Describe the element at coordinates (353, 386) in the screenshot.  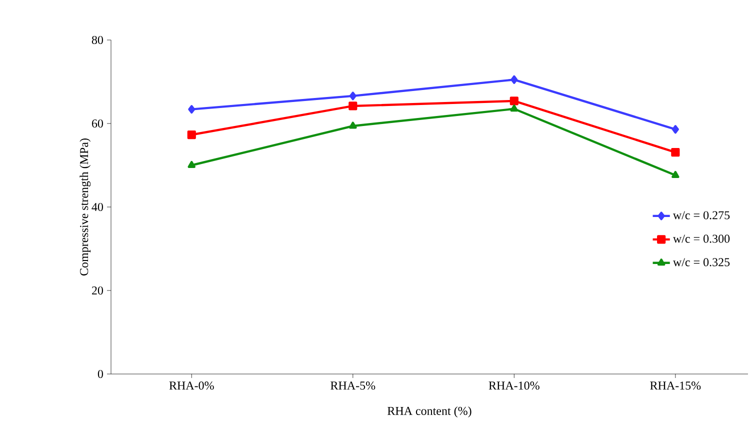
I see `x-tick-label: RHA-5%` at that location.